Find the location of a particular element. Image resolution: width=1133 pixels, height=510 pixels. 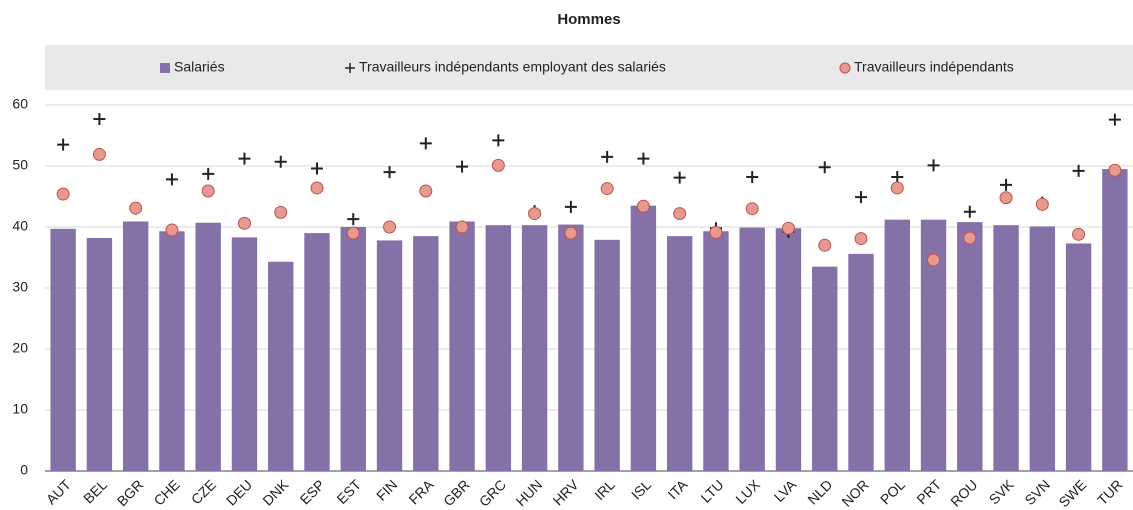

y-tick-label: 50 is located at coordinates (20, 165).